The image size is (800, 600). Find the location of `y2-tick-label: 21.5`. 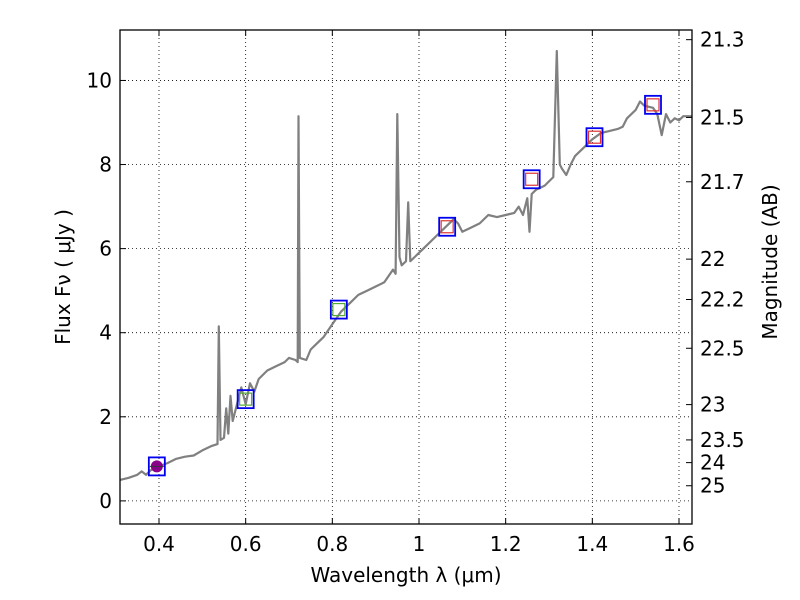

y2-tick-label: 21.5 is located at coordinates (722, 117).